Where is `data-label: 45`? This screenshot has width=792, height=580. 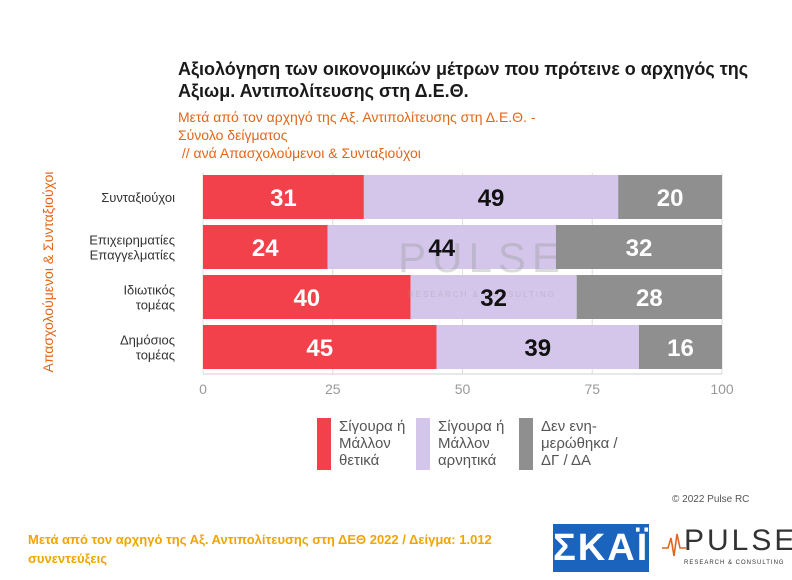 data-label: 45 is located at coordinates (319, 348).